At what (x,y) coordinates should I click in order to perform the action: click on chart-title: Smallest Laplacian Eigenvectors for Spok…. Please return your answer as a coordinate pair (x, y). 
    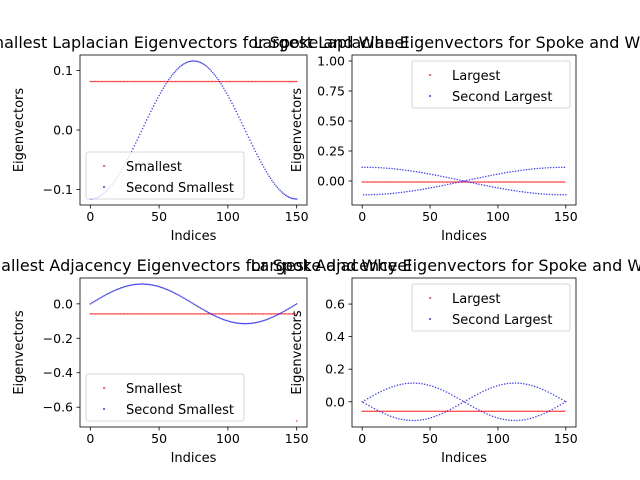
    Looking at the image, I should click on (204, 42).